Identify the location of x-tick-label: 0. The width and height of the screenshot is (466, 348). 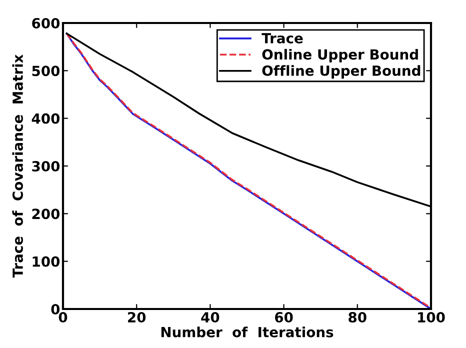
(63, 317).